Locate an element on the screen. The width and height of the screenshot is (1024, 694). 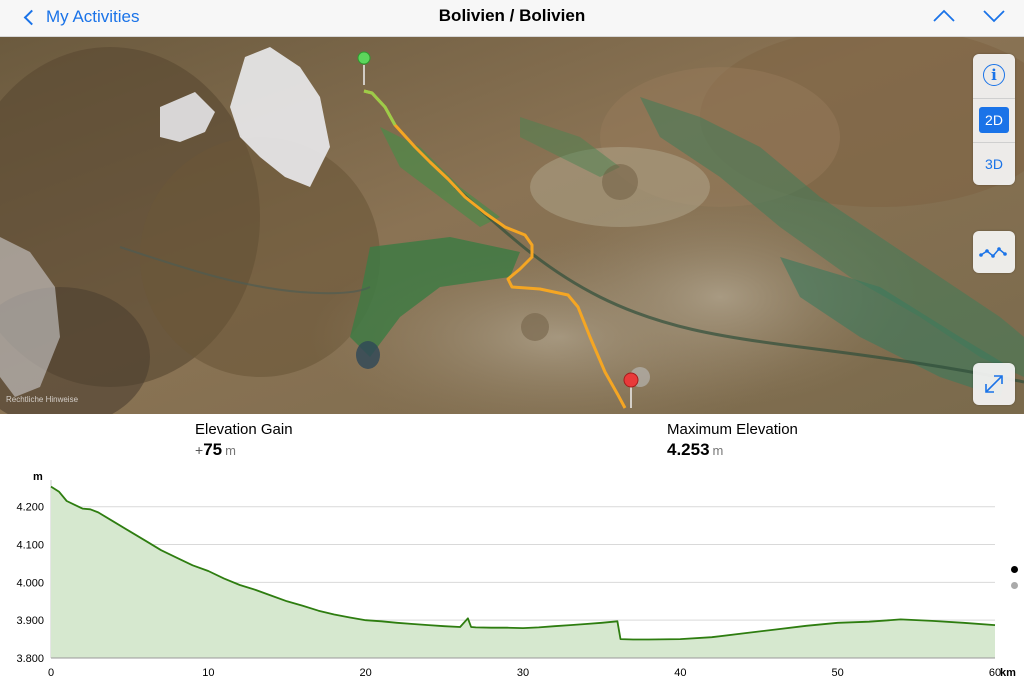
chevron-up-icon is located at coordinates (944, 15).